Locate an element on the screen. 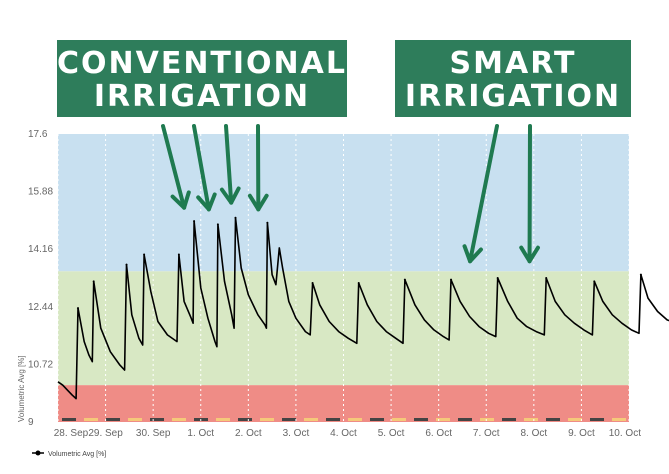  legend: Volumetric Avg [%] is located at coordinates (69, 454).